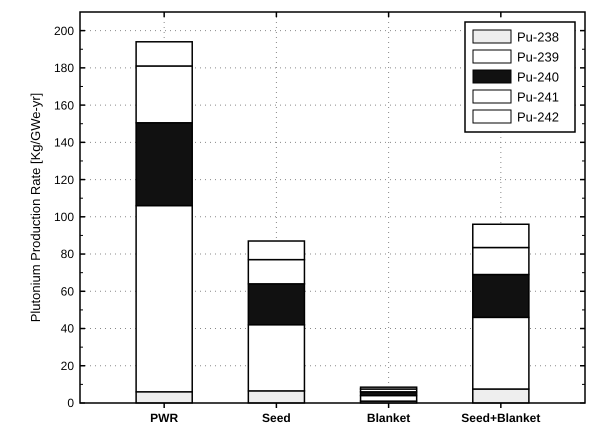  I want to click on y-tick-label: 160, so click(64, 105).